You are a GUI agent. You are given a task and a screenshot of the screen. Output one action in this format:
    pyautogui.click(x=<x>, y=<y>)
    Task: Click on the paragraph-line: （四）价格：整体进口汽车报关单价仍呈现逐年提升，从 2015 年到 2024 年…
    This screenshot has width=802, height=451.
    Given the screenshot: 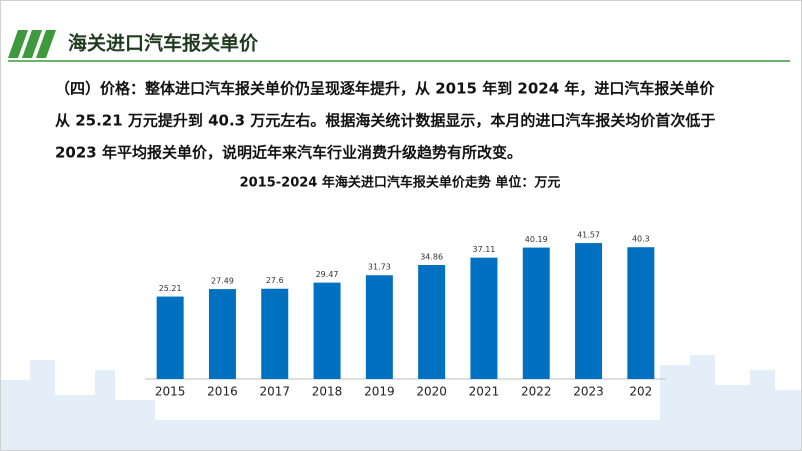 What is the action you would take?
    pyautogui.click(x=385, y=89)
    